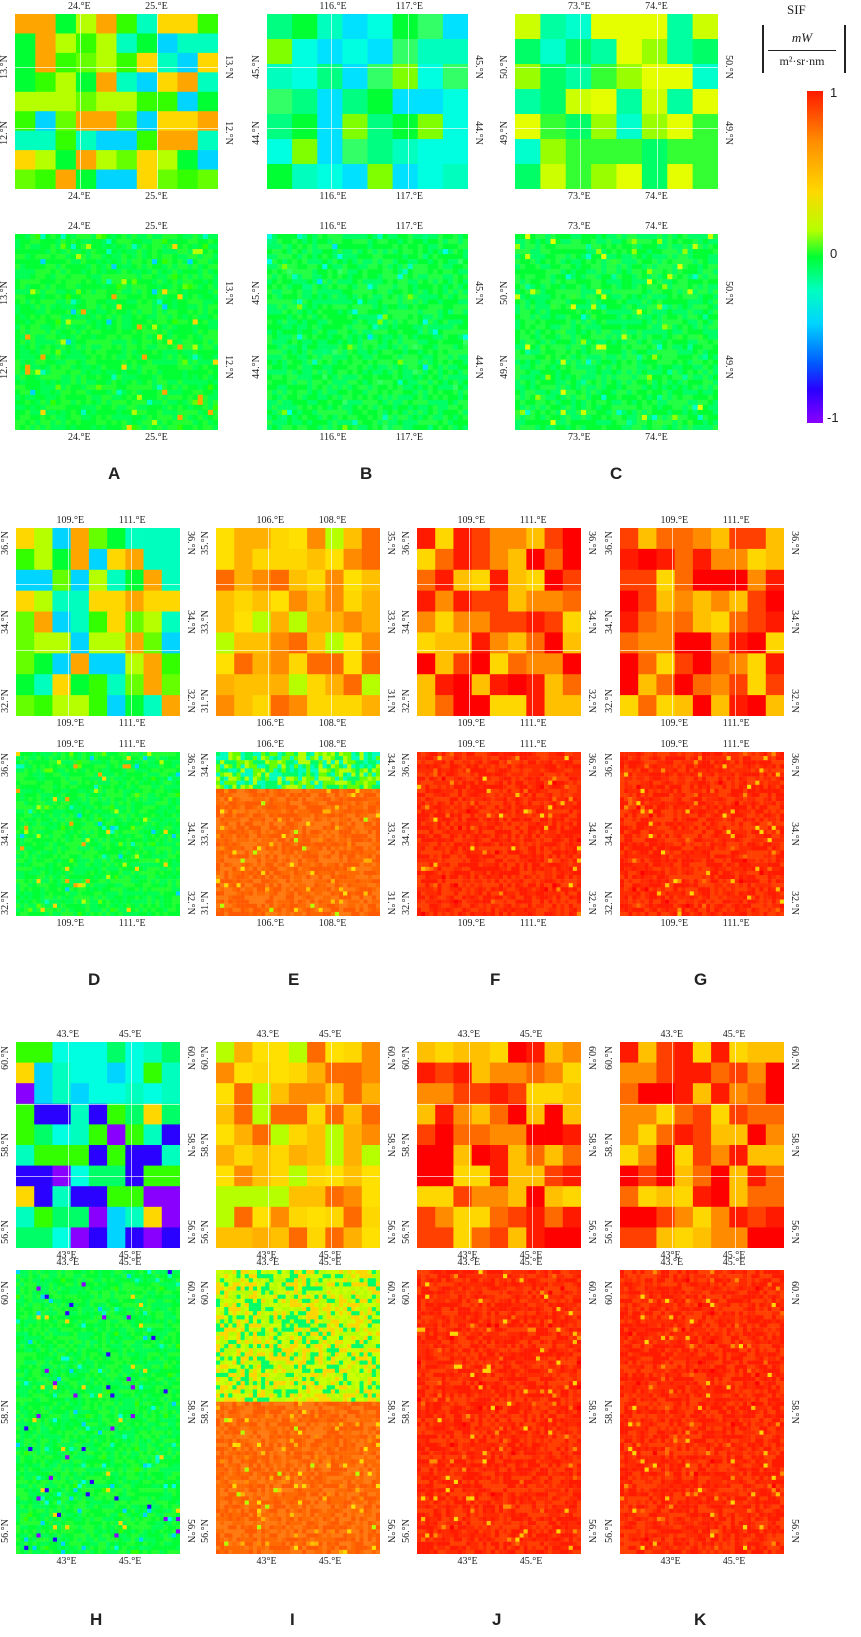 The width and height of the screenshot is (861, 1637). What do you see at coordinates (656, 7) in the screenshot?
I see `lon-tick-label: 74.°E` at bounding box center [656, 7].